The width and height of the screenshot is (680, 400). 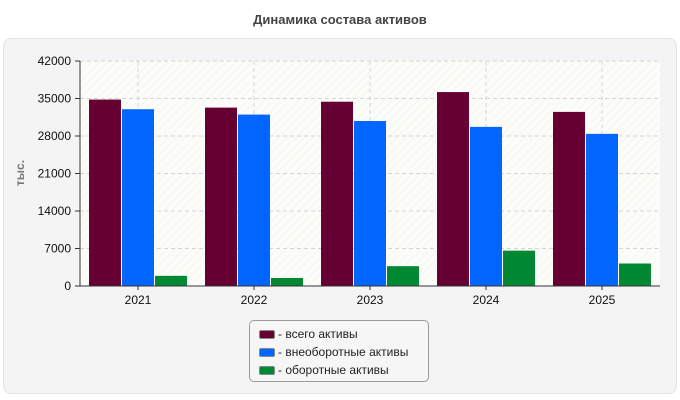 What do you see at coordinates (55, 211) in the screenshot?
I see `y-tick-label: 14000` at bounding box center [55, 211].